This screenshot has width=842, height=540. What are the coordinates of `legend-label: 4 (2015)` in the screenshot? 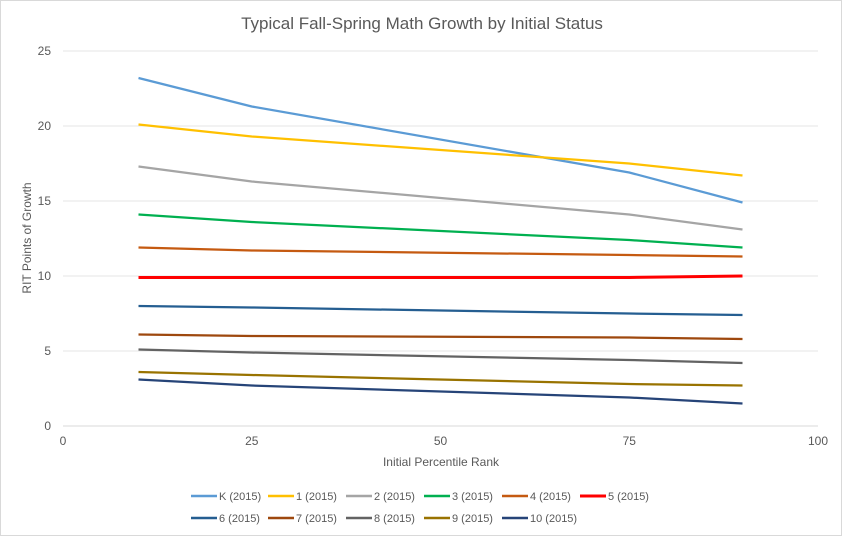 It's located at (550, 497).